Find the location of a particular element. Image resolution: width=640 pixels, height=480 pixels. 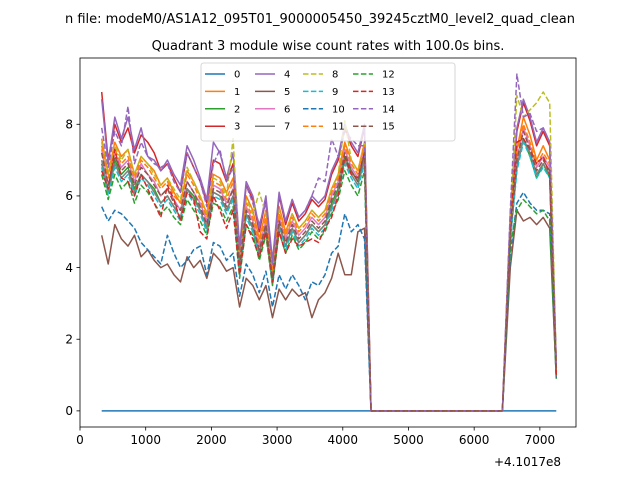

y-tick-label: 6 is located at coordinates (69, 196).